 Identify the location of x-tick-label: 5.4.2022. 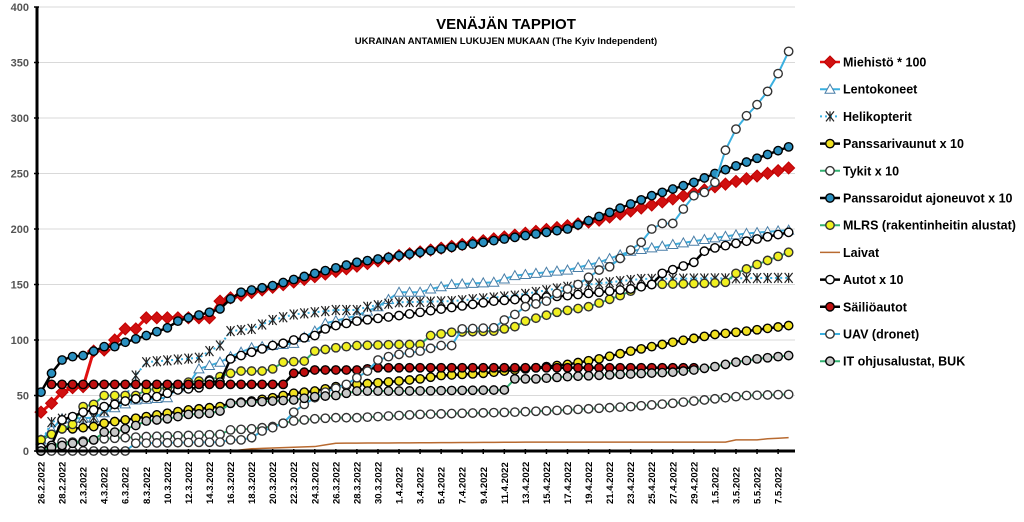
(442, 485).